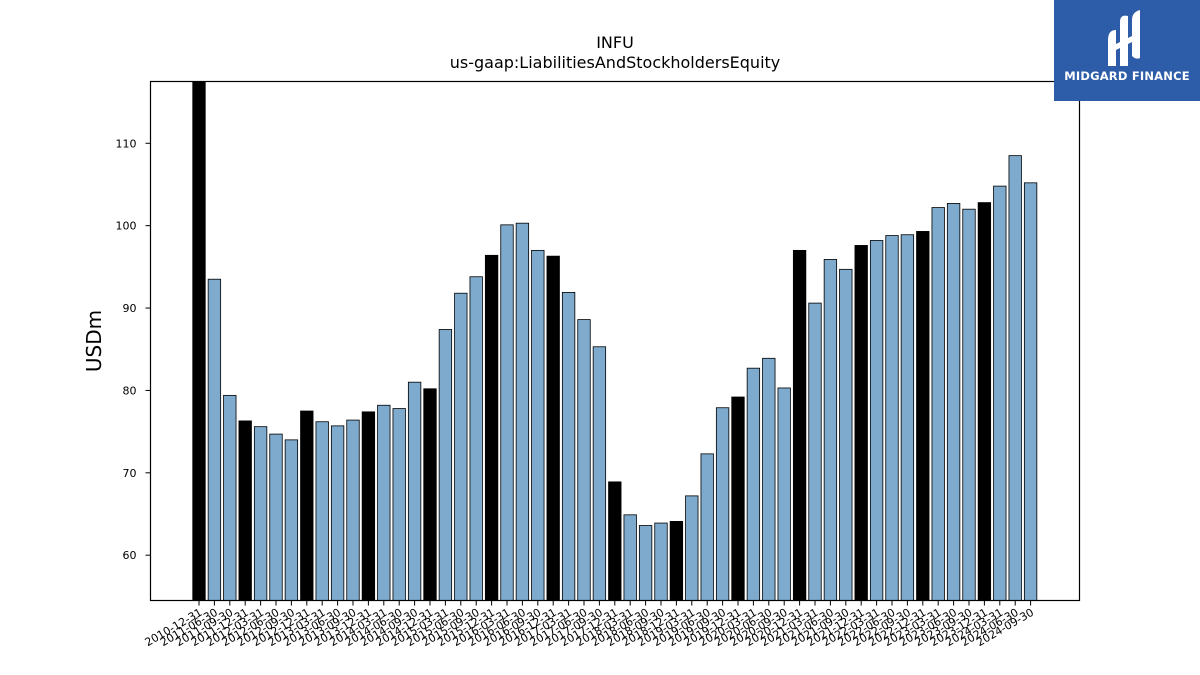 Image resolution: width=1200 pixels, height=675 pixels. Describe the element at coordinates (1127, 76) in the screenshot. I see `logo-text: MIDGARD FINANCE` at that location.